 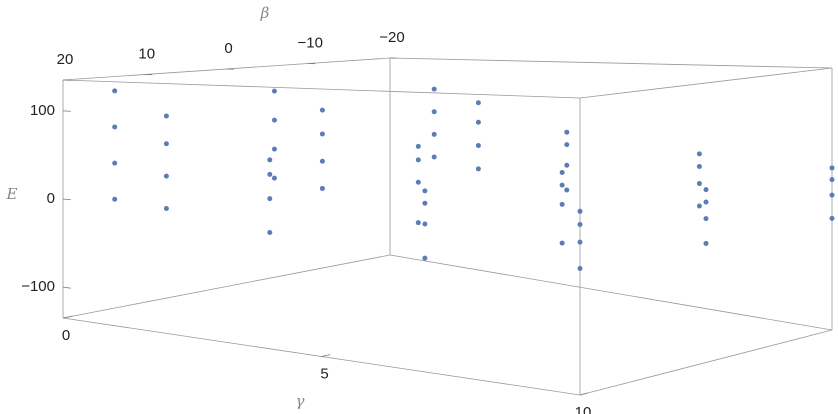 What do you see at coordinates (300, 401) in the screenshot?
I see `x-axis-label: γ` at bounding box center [300, 401].